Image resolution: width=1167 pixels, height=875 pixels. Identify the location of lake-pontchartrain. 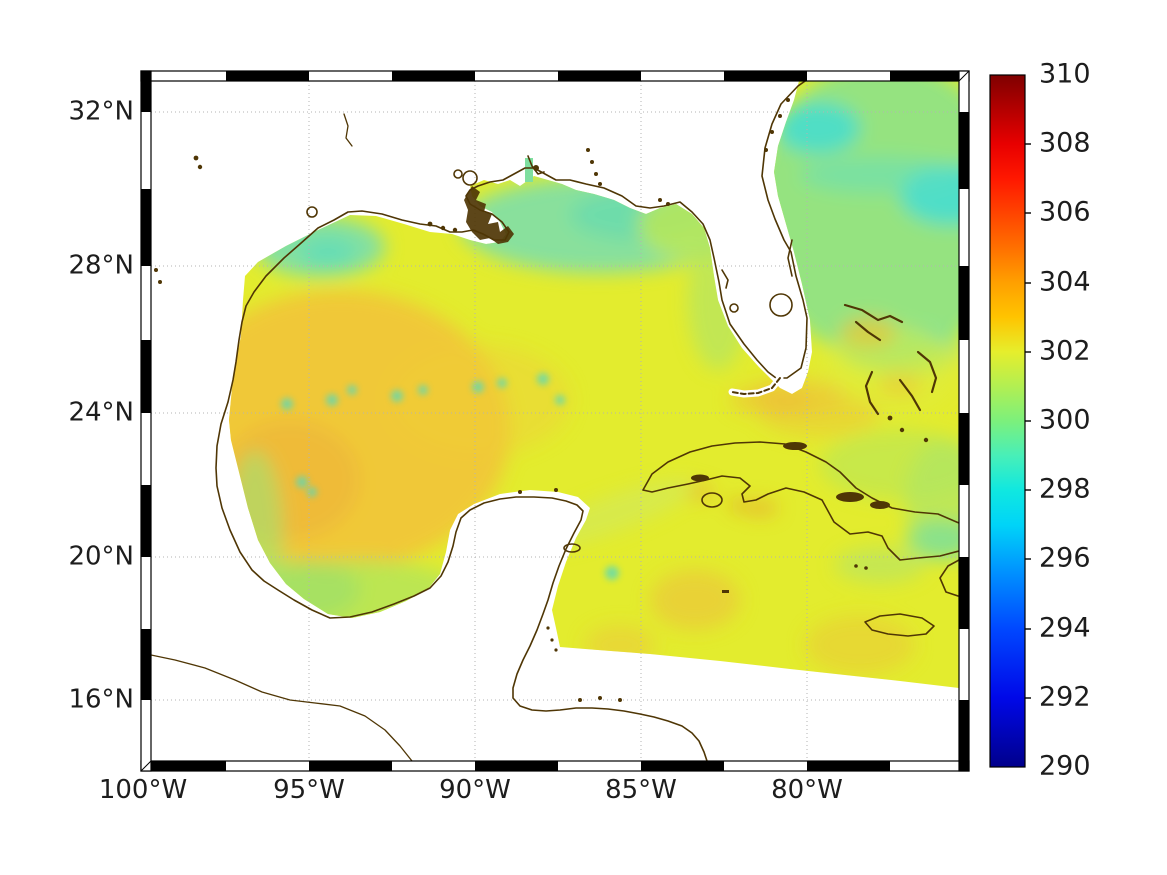
(470, 178).